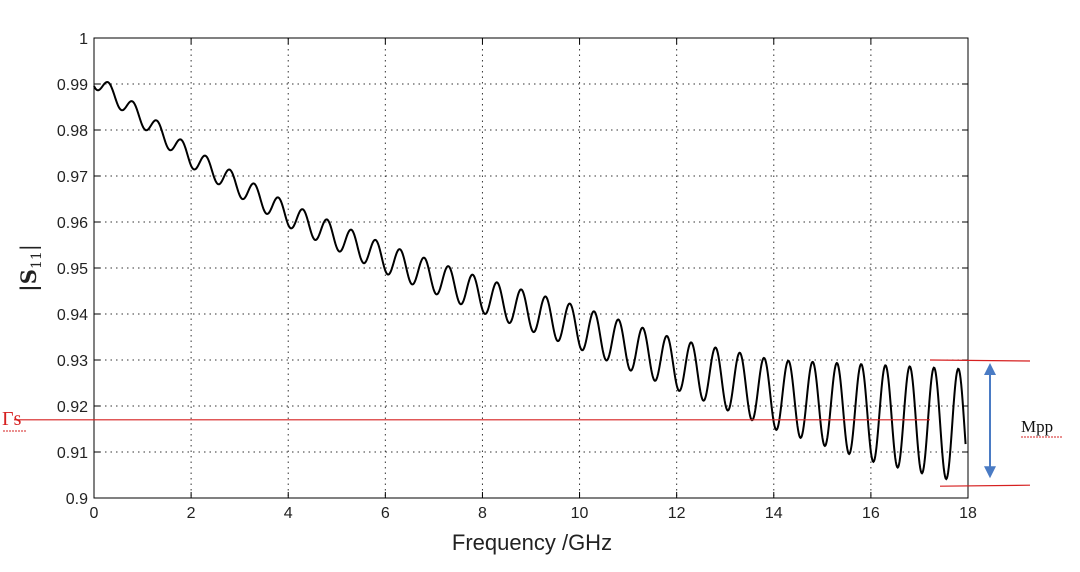 This screenshot has width=1080, height=572. What do you see at coordinates (533, 513) in the screenshot?
I see `x-tick-labels: 0 2 4 6 8 10 12 14 16 18` at bounding box center [533, 513].